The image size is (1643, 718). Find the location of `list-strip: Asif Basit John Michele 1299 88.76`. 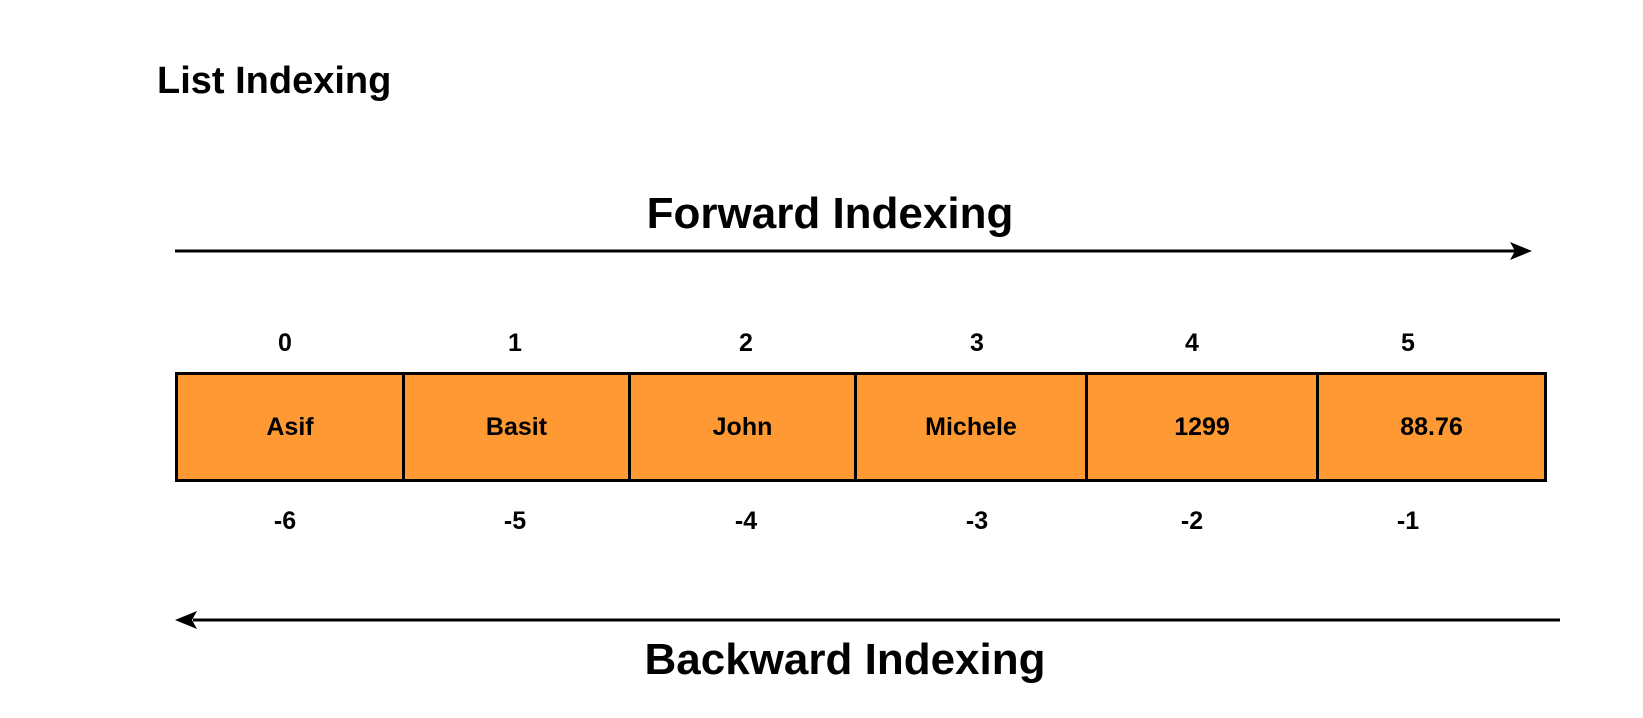

list-strip: Asif Basit John Michele 1299 88.76 is located at coordinates (861, 427).